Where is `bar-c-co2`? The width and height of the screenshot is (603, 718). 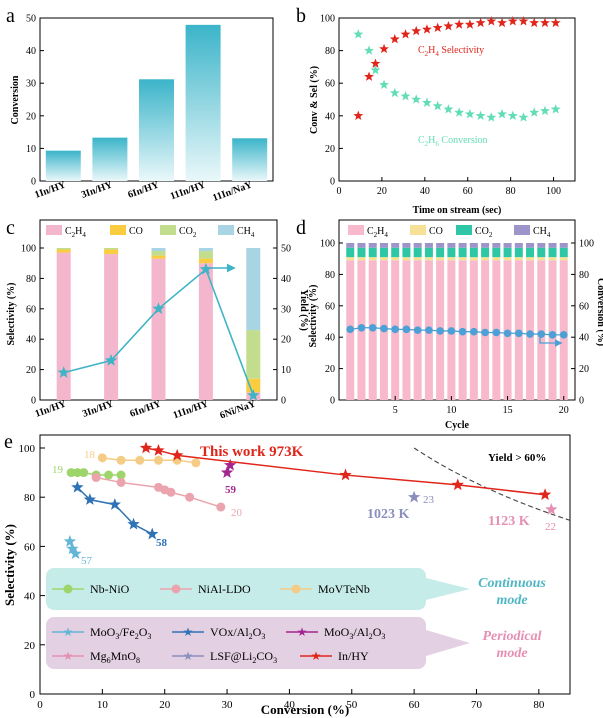 bar-c-co2 is located at coordinates (253, 354).